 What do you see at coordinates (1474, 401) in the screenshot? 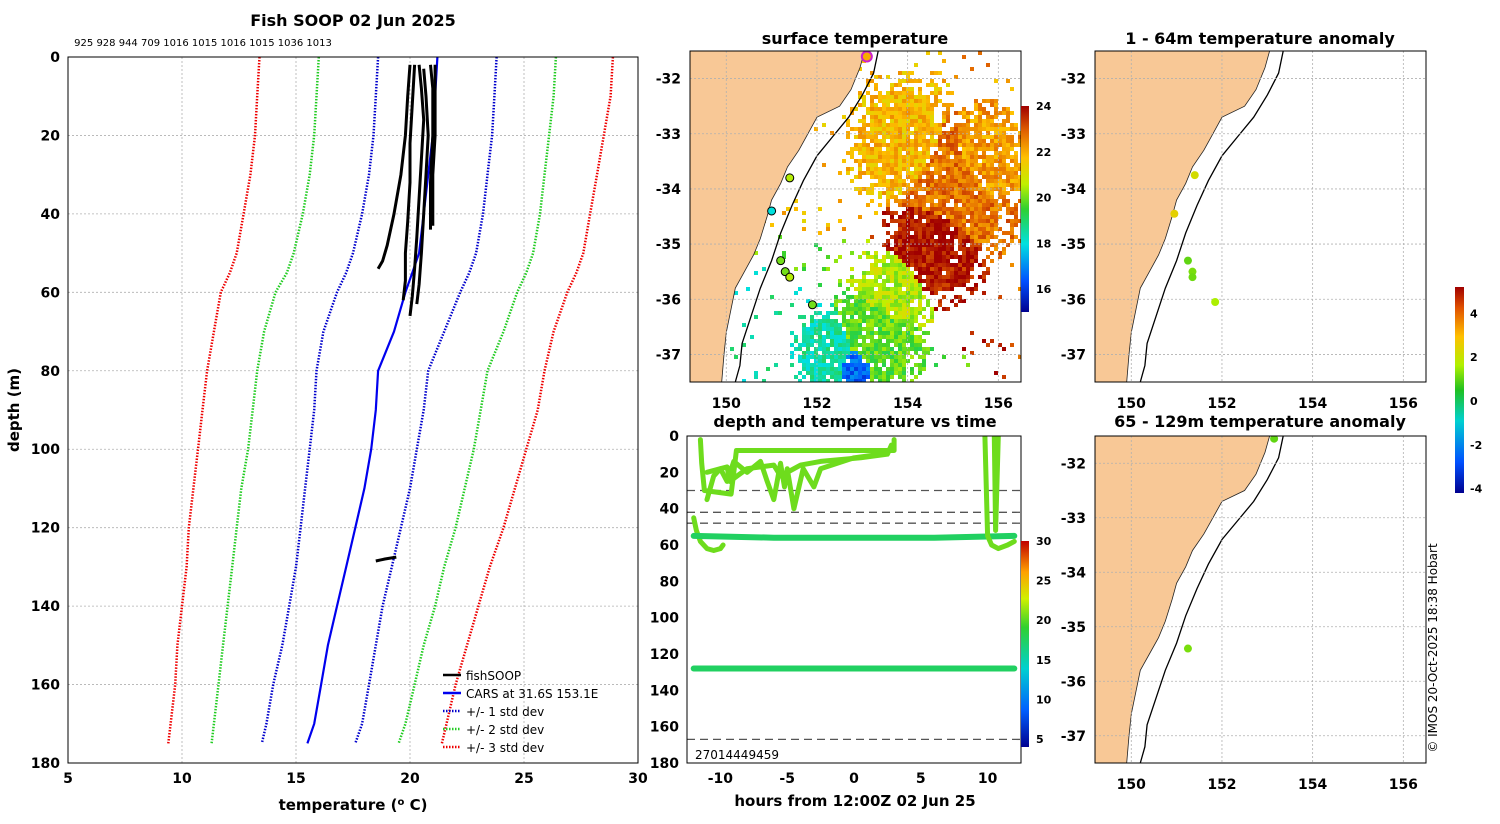
I see `colorbar-tick-label: 0` at bounding box center [1474, 401].